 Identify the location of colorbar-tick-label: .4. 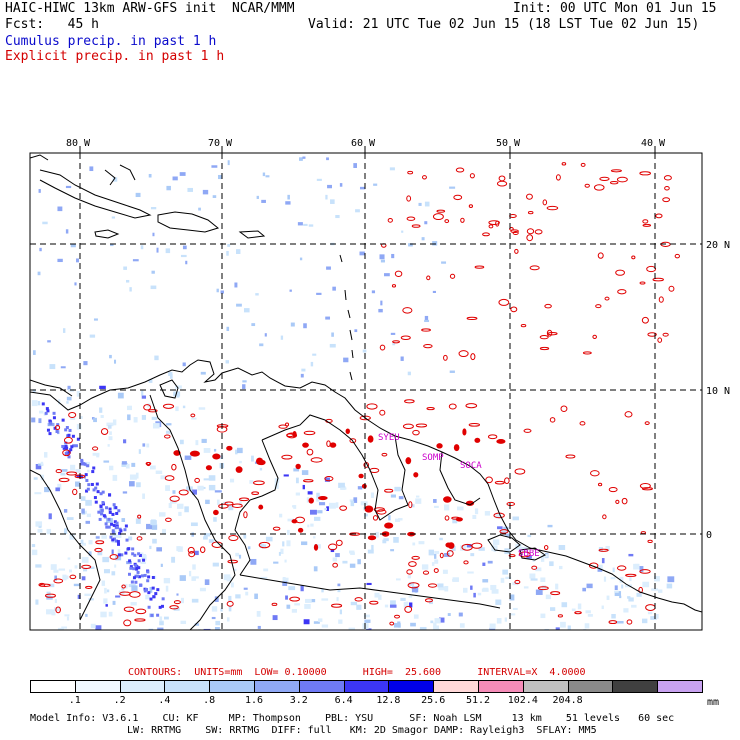
(164, 700).